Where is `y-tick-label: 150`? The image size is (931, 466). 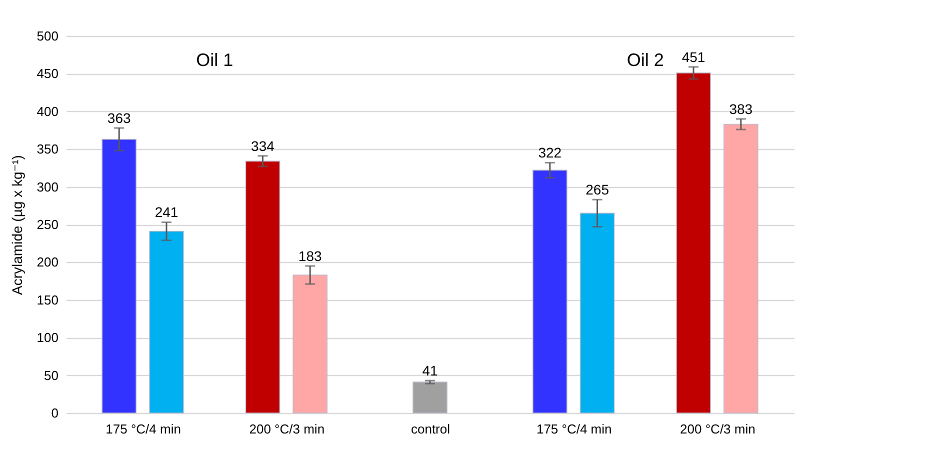
y-tick-label: 150 is located at coordinates (47, 300).